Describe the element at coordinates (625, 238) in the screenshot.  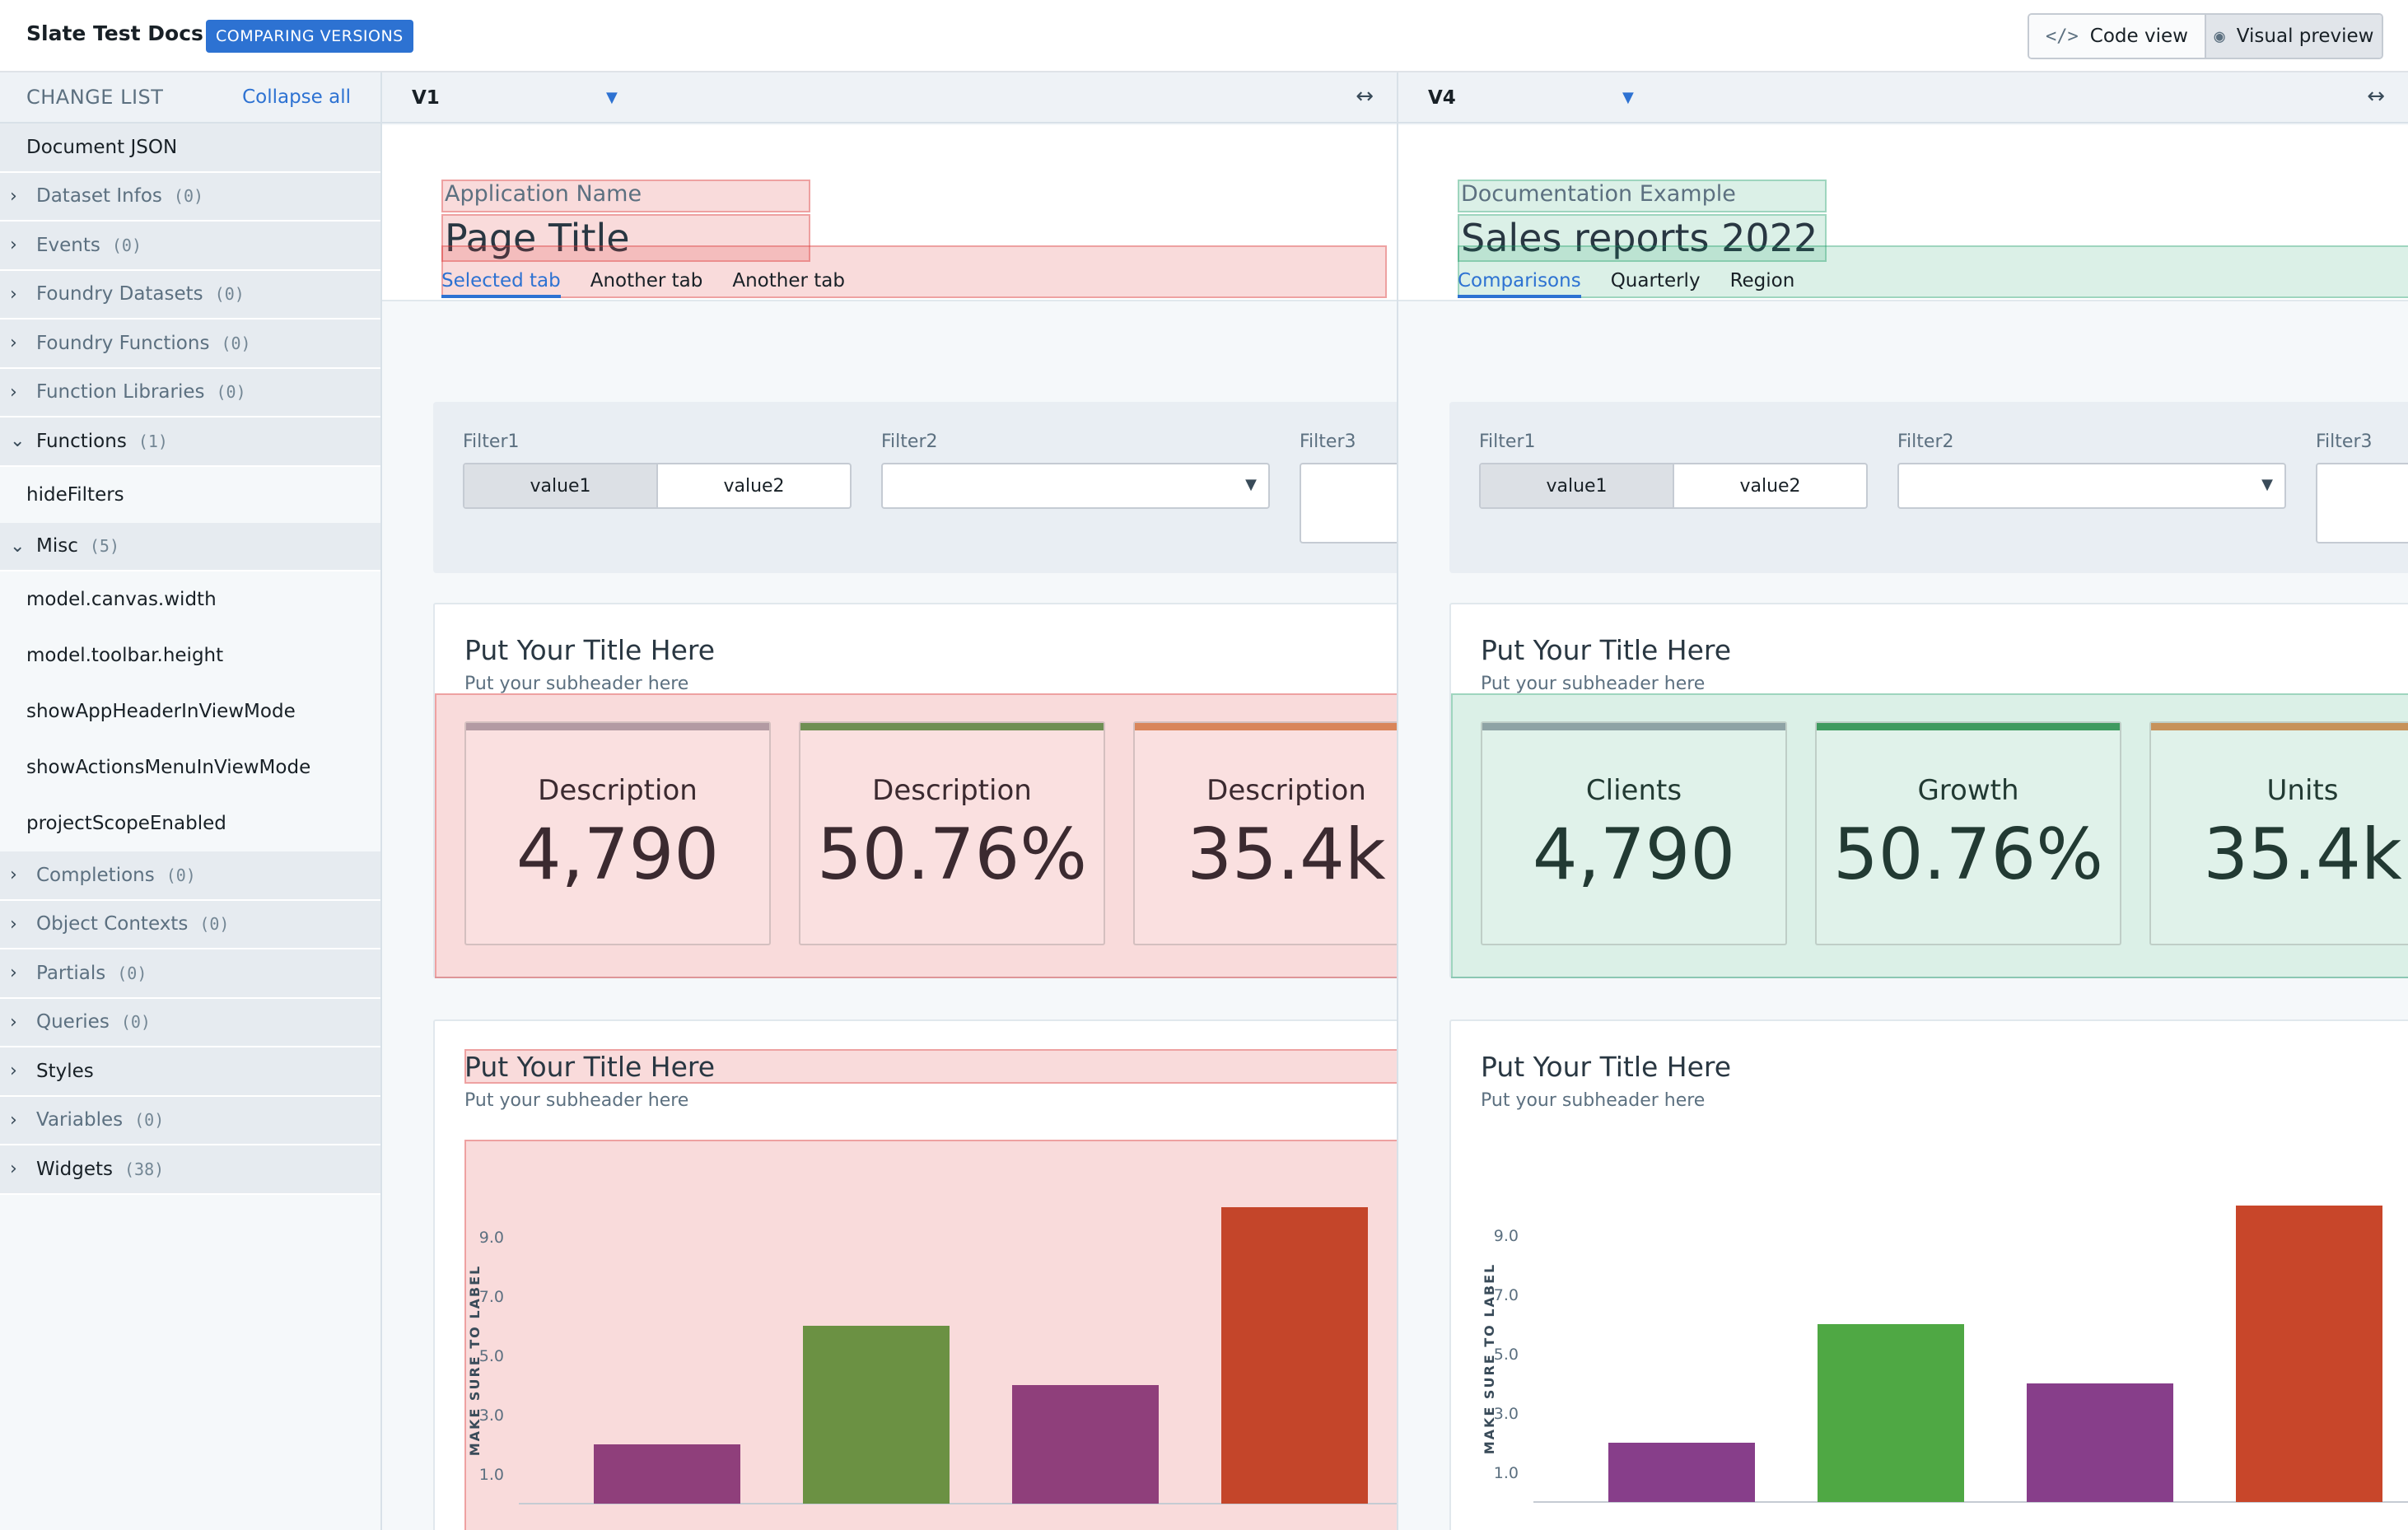
I see `page-title: Page Title` at that location.